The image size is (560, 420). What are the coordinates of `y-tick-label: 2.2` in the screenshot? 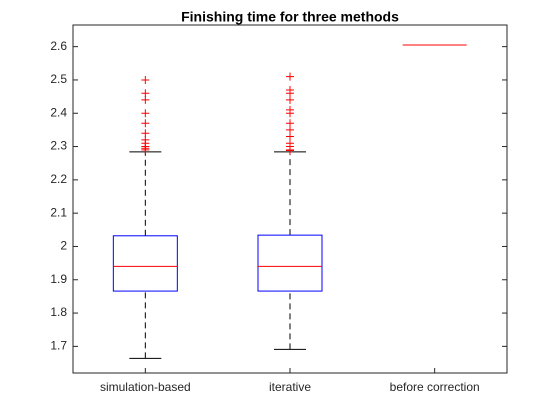 It's located at (58, 179).